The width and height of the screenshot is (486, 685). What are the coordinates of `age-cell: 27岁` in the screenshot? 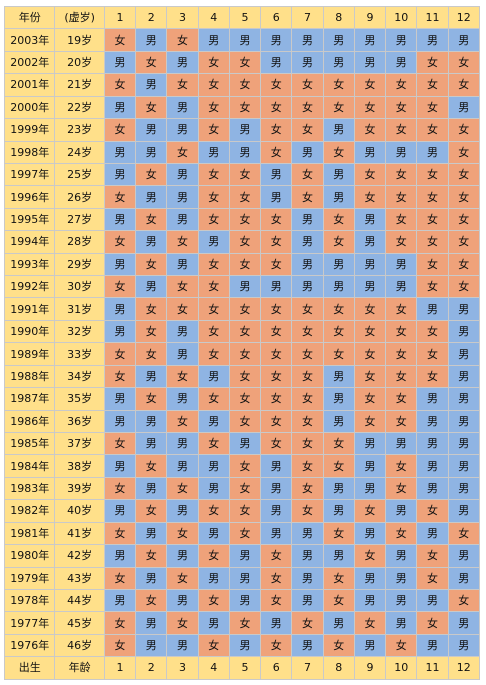 It's located at (79, 219).